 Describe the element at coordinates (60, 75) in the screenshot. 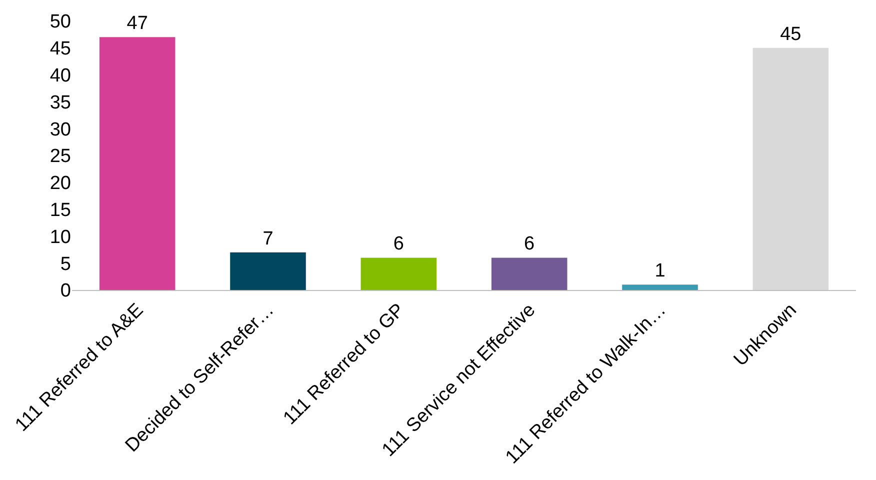

I see `y-tick-label: 40` at that location.